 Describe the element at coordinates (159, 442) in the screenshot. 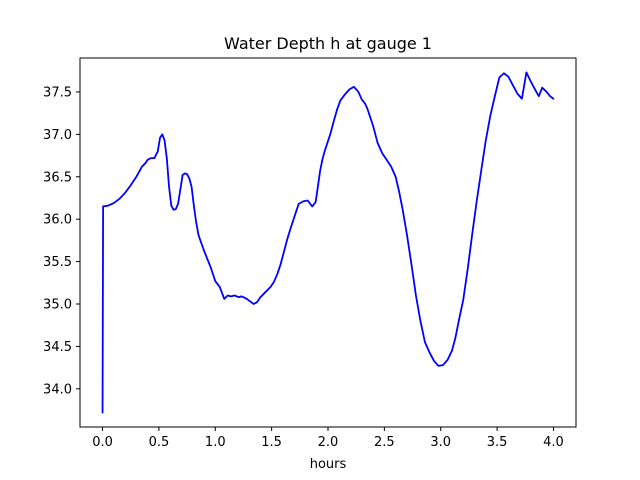

I see `x-tick-label: 0.5` at that location.